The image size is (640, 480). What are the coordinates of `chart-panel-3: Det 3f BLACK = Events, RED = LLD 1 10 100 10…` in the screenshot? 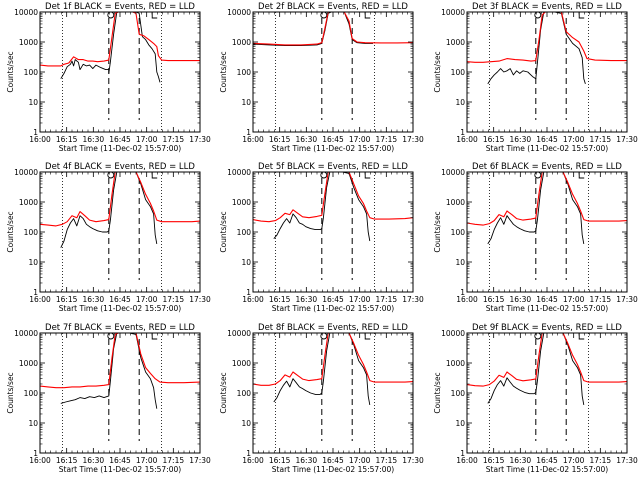 It's located at (535, 77).